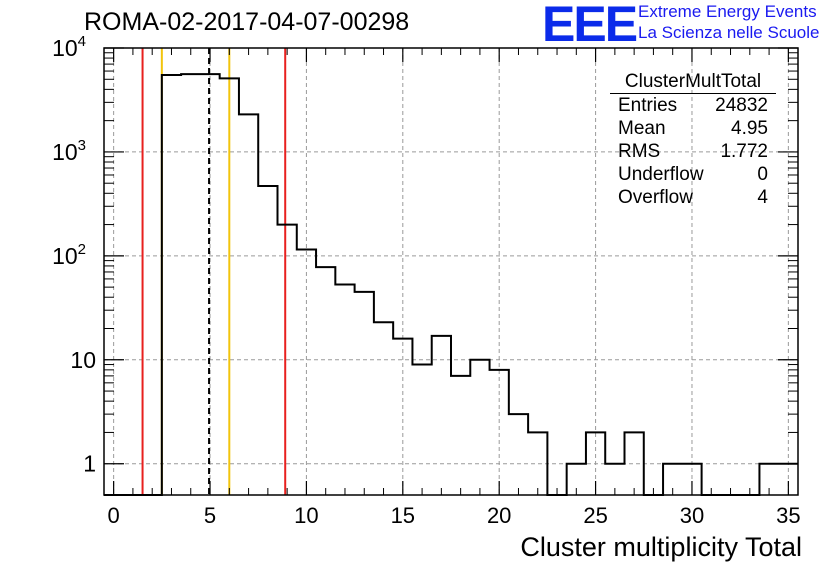 The image size is (836, 572). I want to click on x-tick-labels: 0 5 10 15 20 25 30 35, so click(454, 515).